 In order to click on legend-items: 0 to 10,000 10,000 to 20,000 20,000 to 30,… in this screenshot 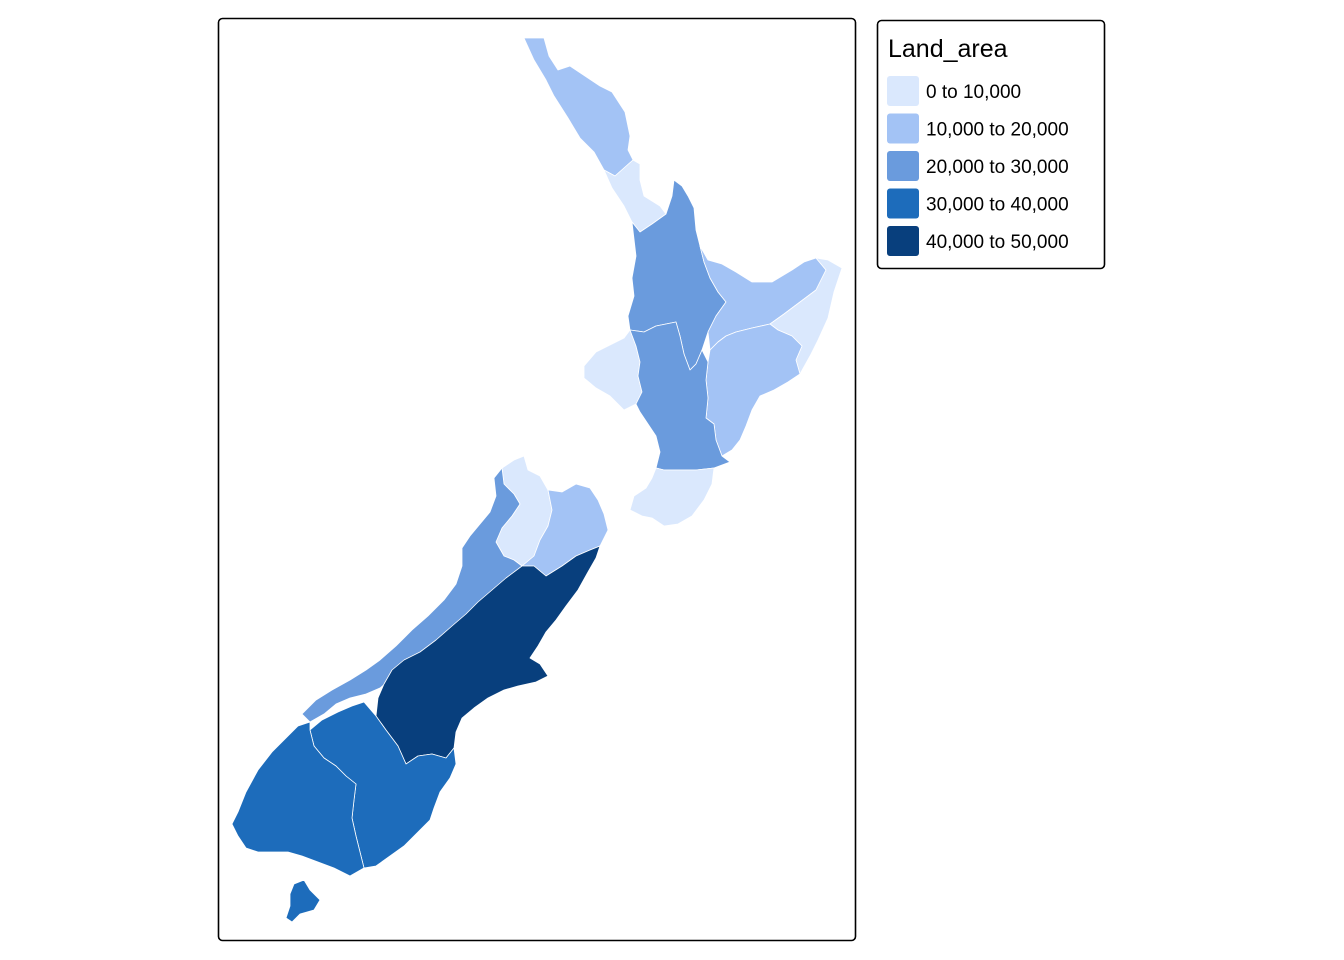, I will do `click(978, 166)`.